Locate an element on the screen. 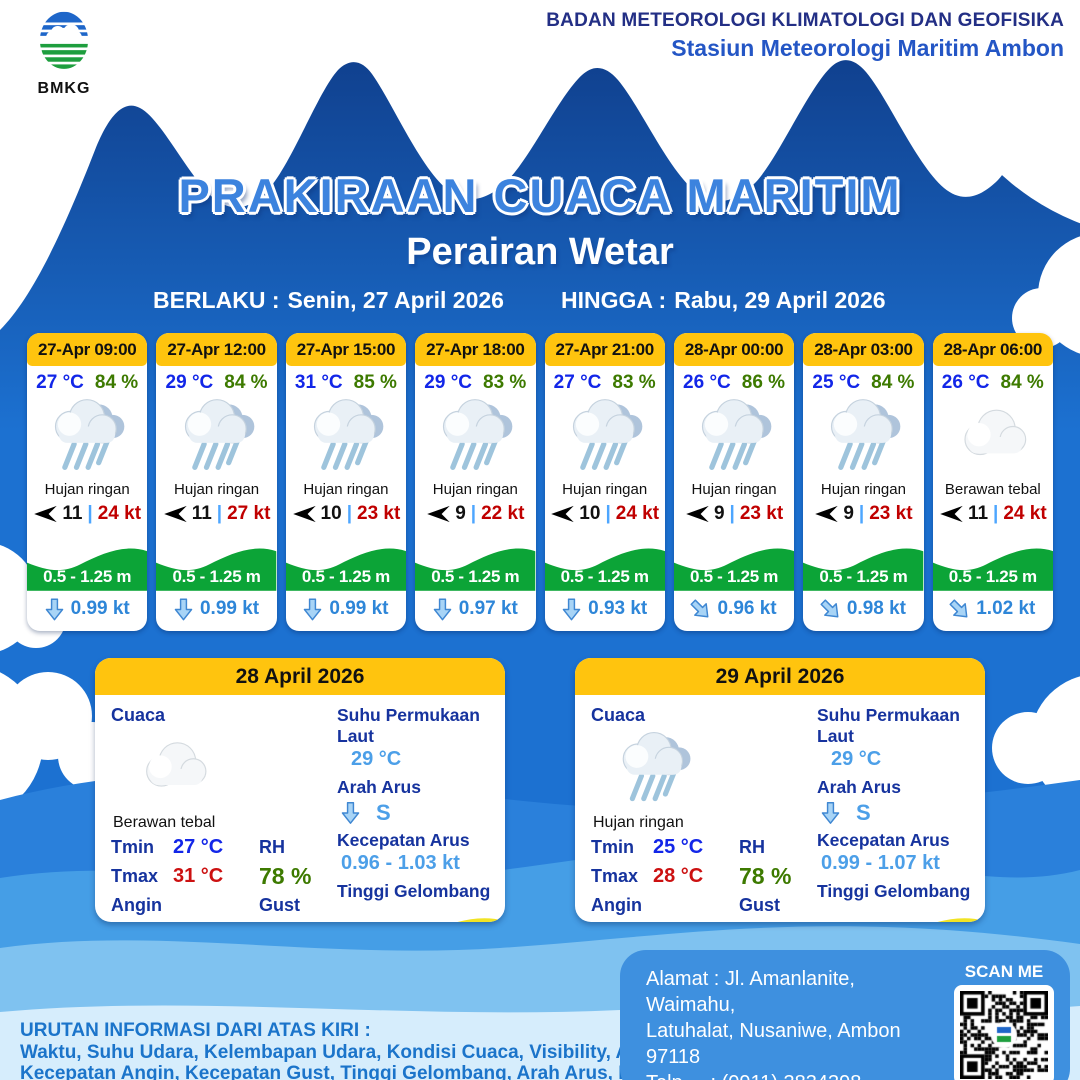 The width and height of the screenshot is (1080, 1080). wind-row: 10 | 23 kt is located at coordinates (346, 514).